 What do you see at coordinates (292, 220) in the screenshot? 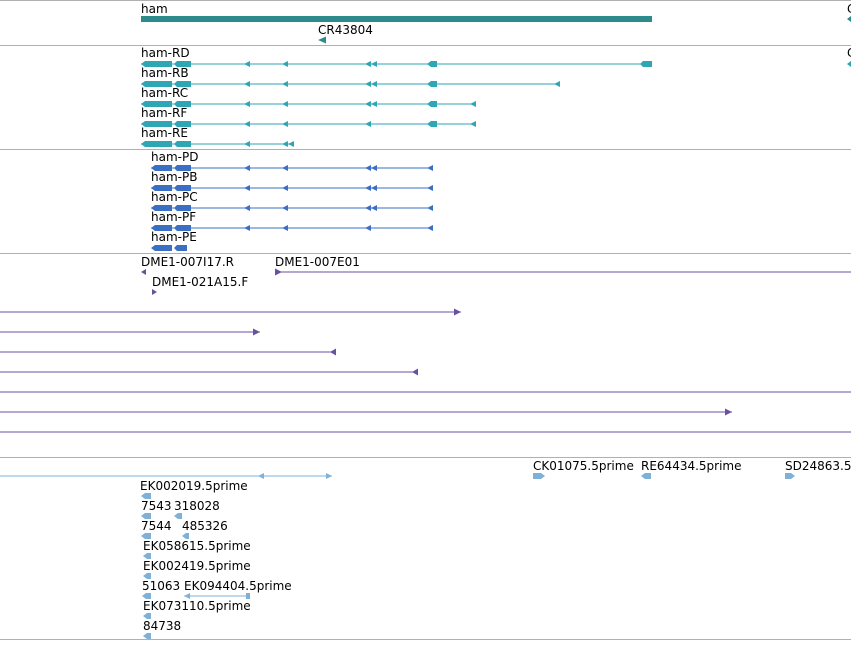
I see `polypeptide-ham-pf: ham-PF` at bounding box center [292, 220].